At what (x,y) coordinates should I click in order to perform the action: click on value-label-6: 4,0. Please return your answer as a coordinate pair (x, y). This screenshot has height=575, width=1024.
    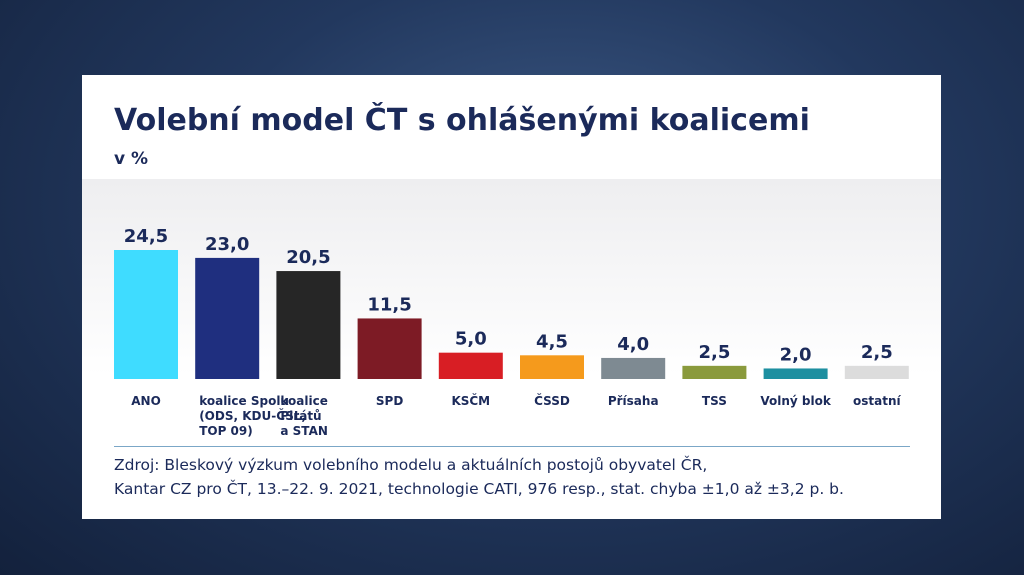
    Looking at the image, I should click on (633, 344).